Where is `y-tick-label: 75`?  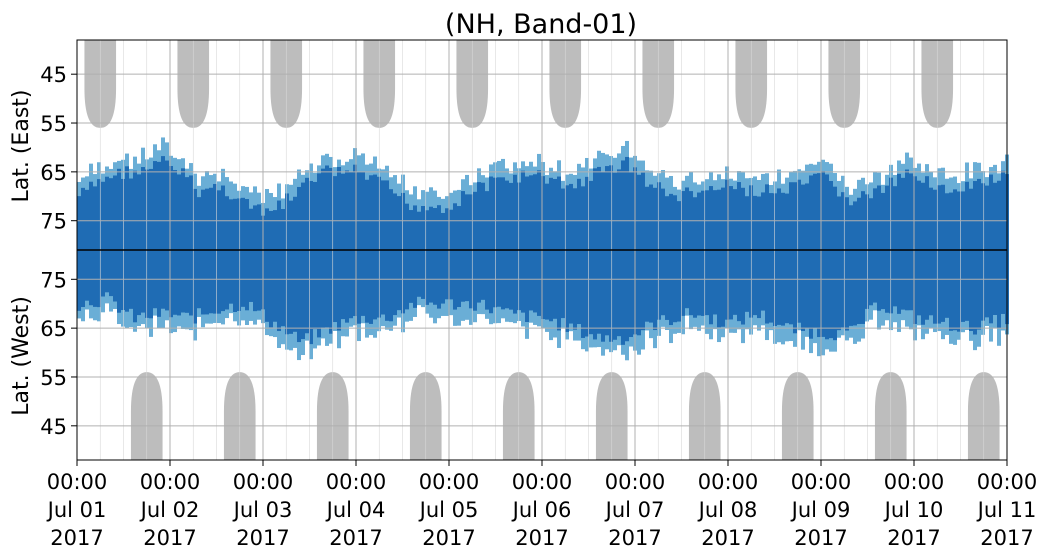 y-tick-label: 75 is located at coordinates (53, 222).